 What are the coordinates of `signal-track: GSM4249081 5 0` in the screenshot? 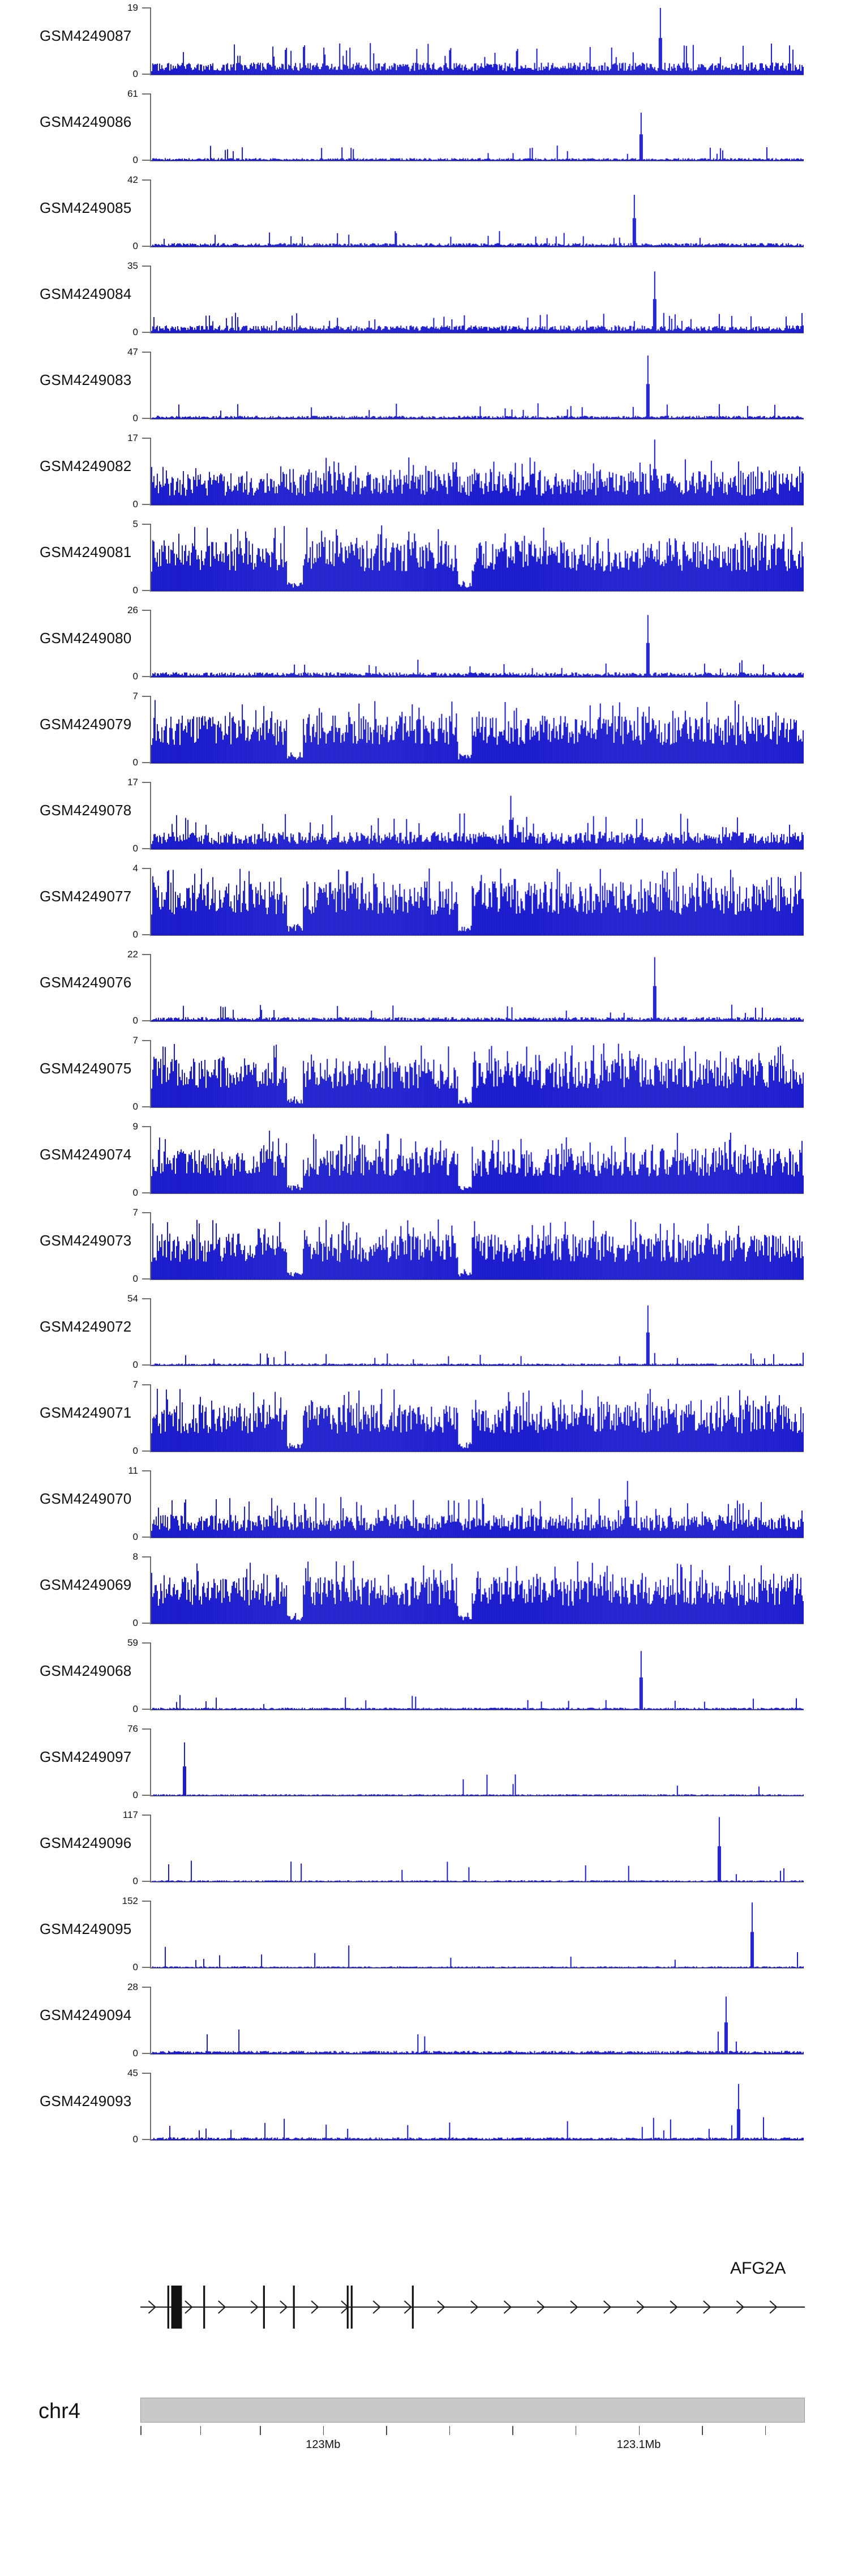 It's located at (424, 559).